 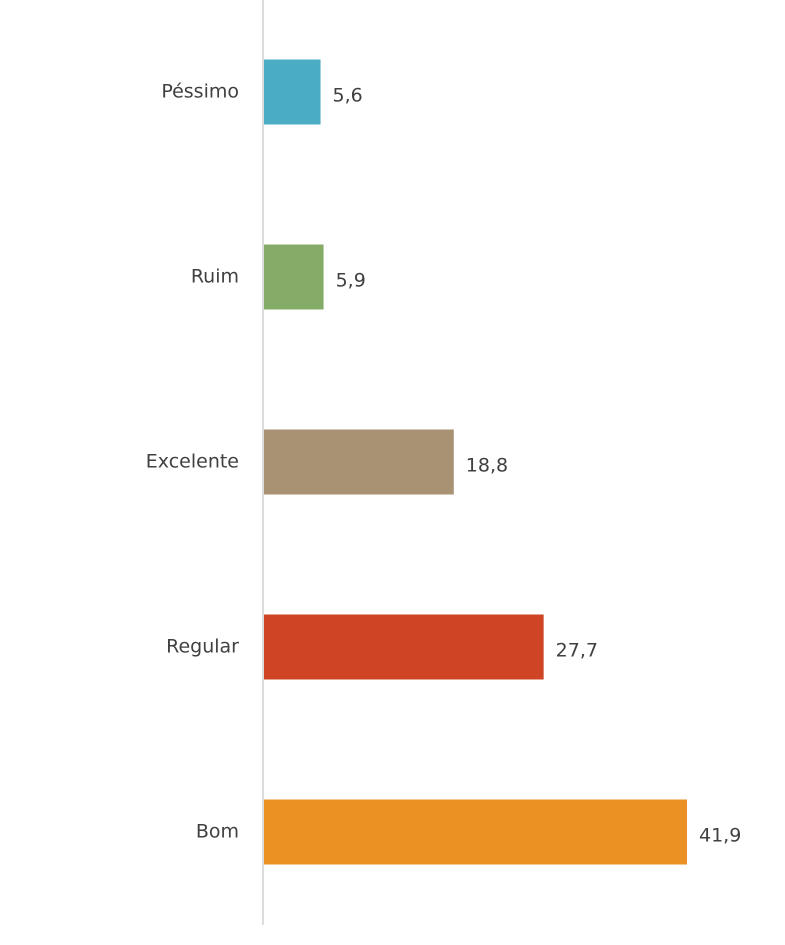 I want to click on data-label: 5,6, so click(x=348, y=96).